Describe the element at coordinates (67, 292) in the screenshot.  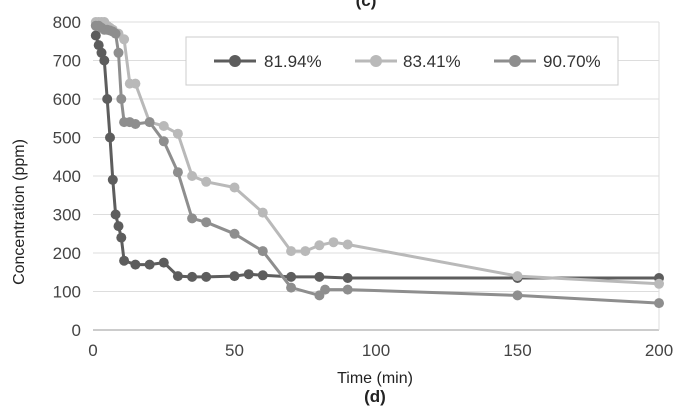
I see `y-tick-label: 100` at that location.